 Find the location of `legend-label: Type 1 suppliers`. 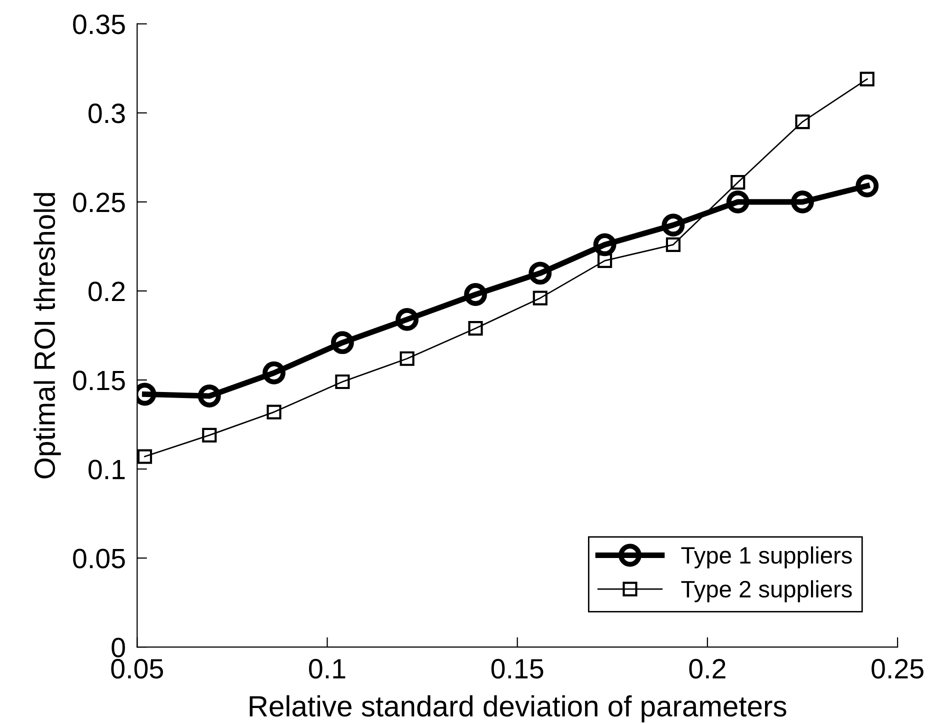

legend-label: Type 1 suppliers is located at coordinates (766, 557).